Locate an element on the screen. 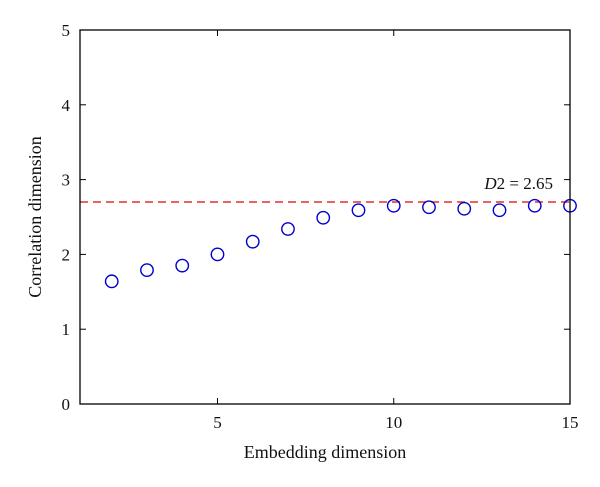 The height and width of the screenshot is (487, 600). d2-annotation-value: 2 = 2.65 is located at coordinates (525, 183).